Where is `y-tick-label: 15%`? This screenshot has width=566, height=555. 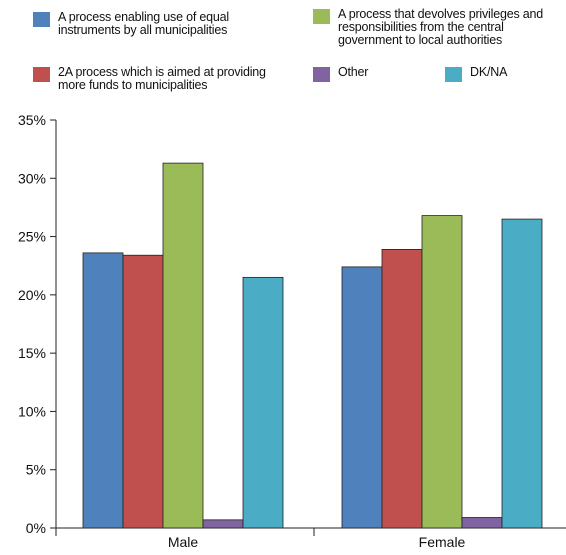 y-tick-label: 15% is located at coordinates (32, 353).